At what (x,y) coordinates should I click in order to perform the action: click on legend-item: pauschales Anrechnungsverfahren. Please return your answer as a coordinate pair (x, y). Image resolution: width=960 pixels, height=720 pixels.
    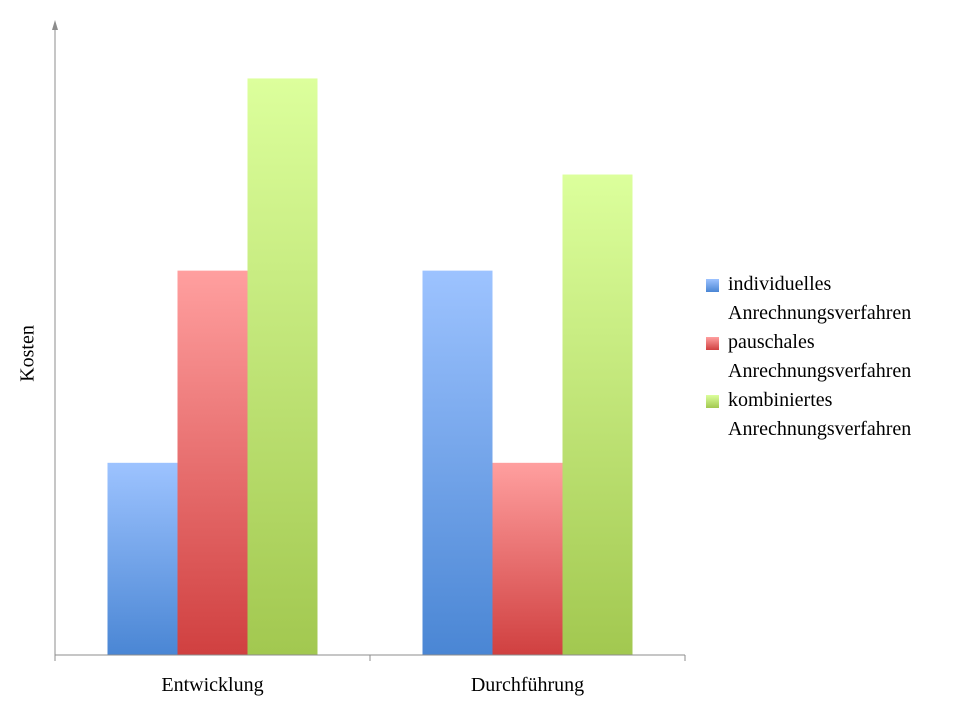
    Looking at the image, I should click on (831, 357).